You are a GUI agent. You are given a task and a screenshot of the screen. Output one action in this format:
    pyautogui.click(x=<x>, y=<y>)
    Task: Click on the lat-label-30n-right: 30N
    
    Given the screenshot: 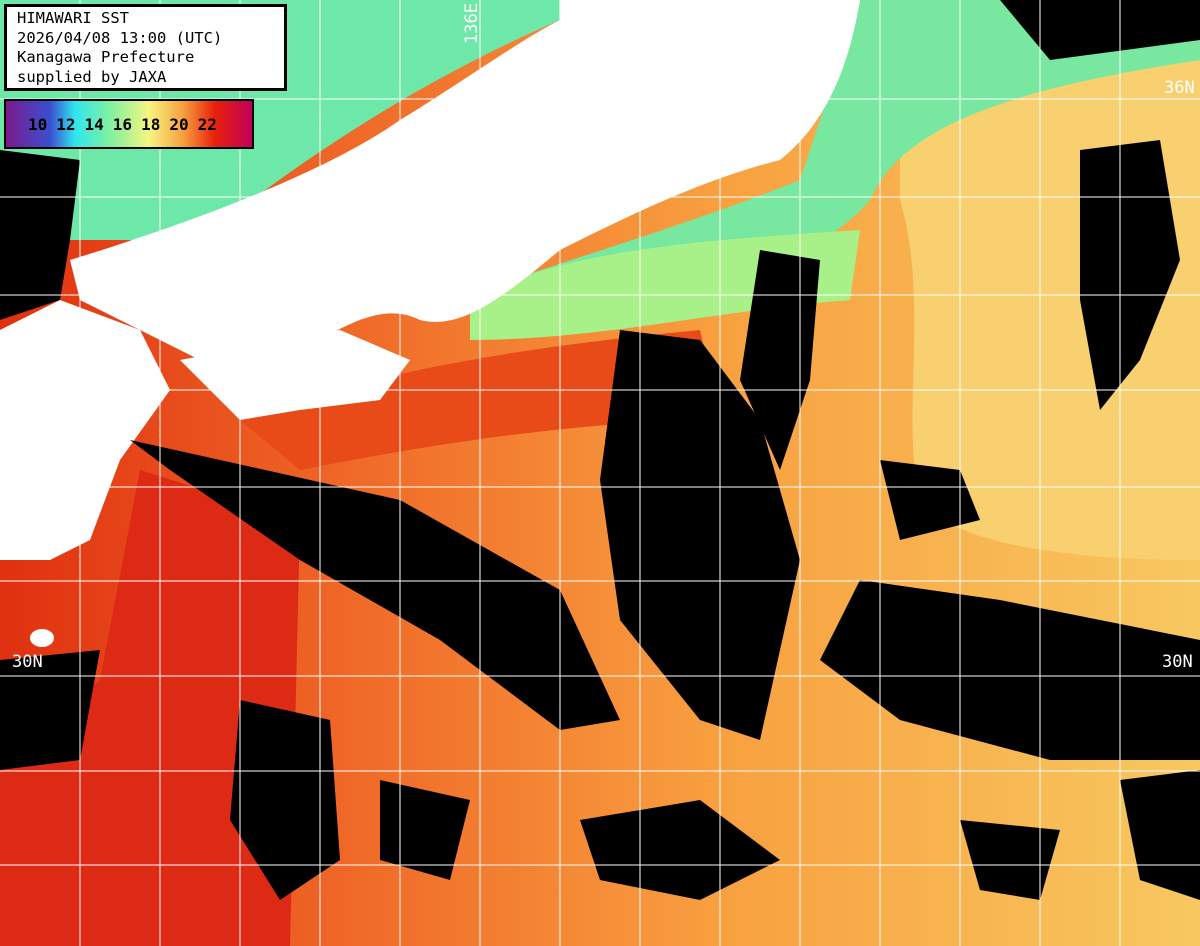 What is the action you would take?
    pyautogui.click(x=1177, y=662)
    